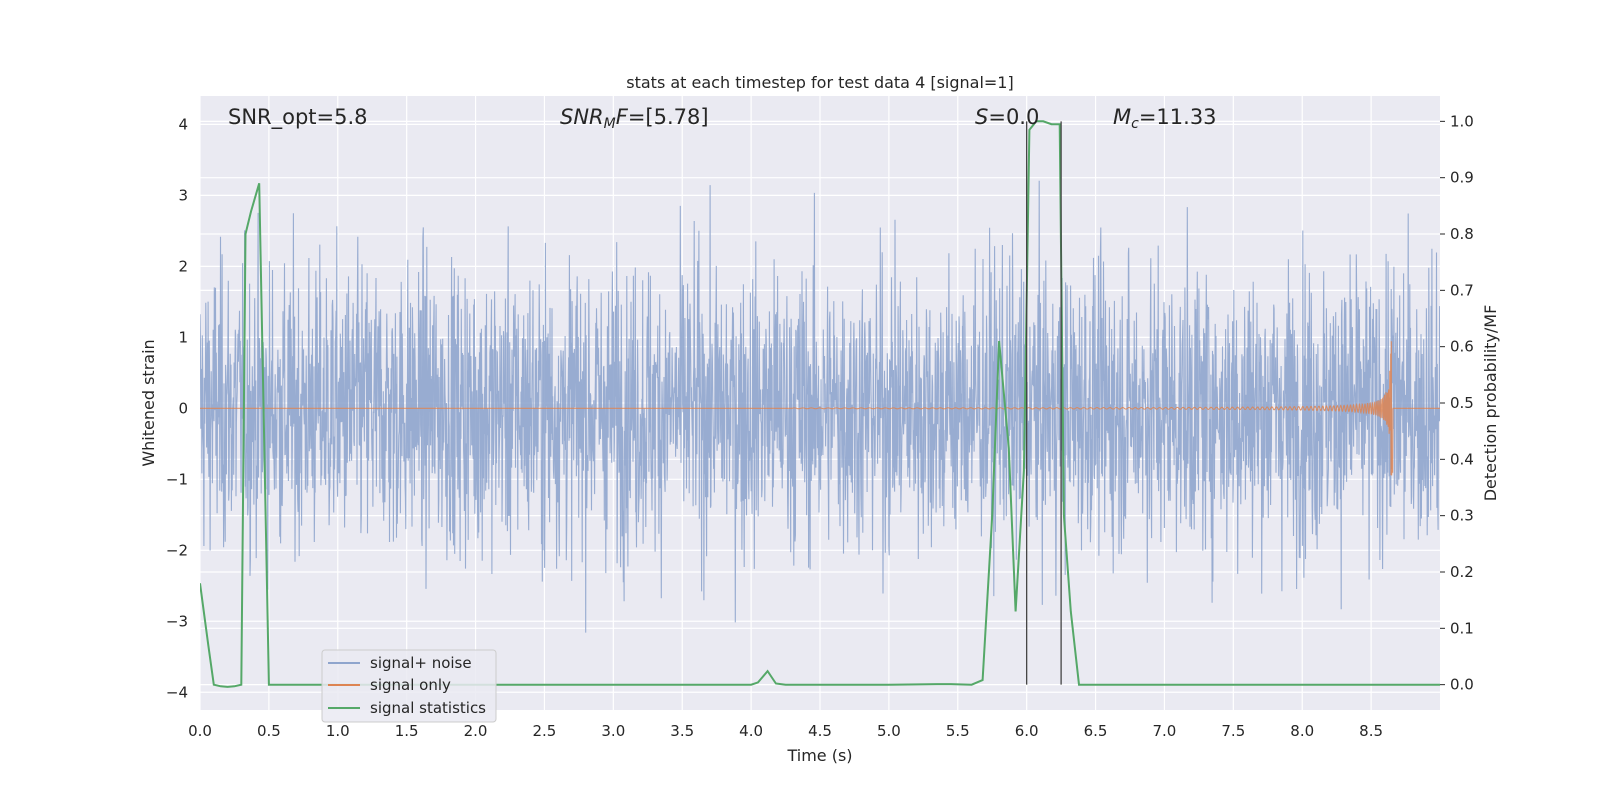 The width and height of the screenshot is (1600, 800). I want to click on y-left-tick-label: −1, so click(177, 479).